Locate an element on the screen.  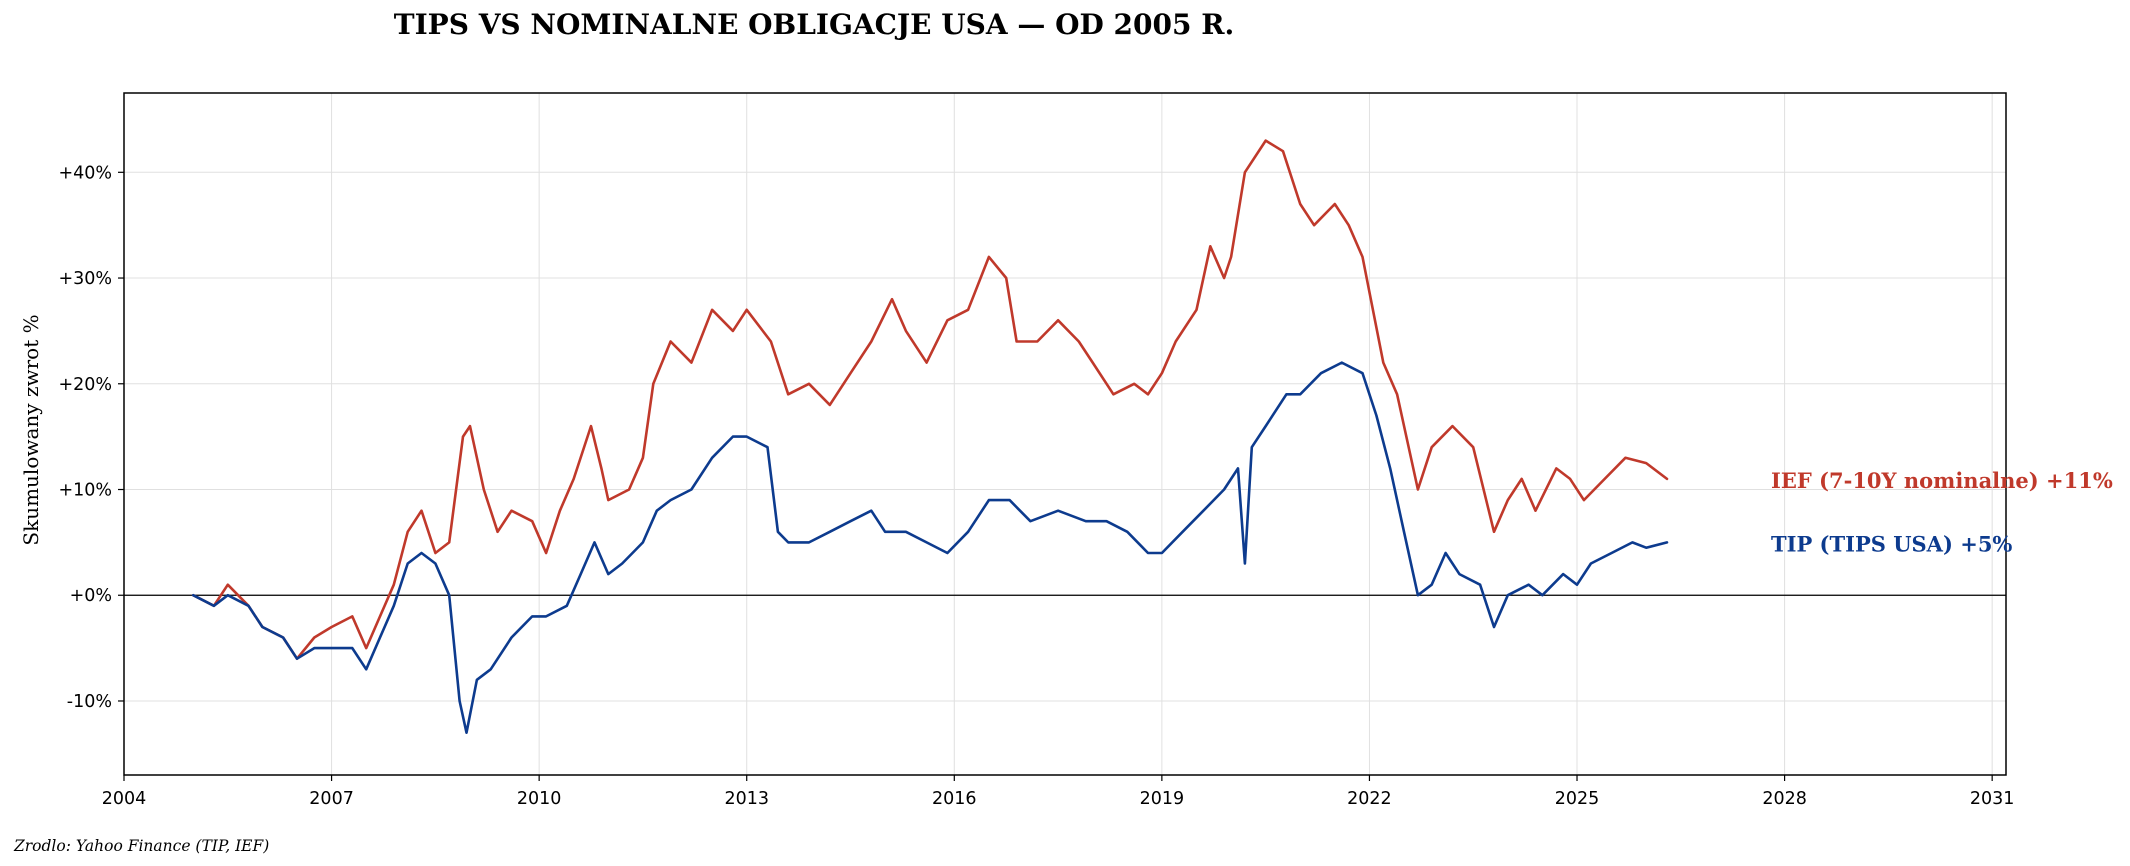
x-tick-label: 2004 is located at coordinates (124, 799).